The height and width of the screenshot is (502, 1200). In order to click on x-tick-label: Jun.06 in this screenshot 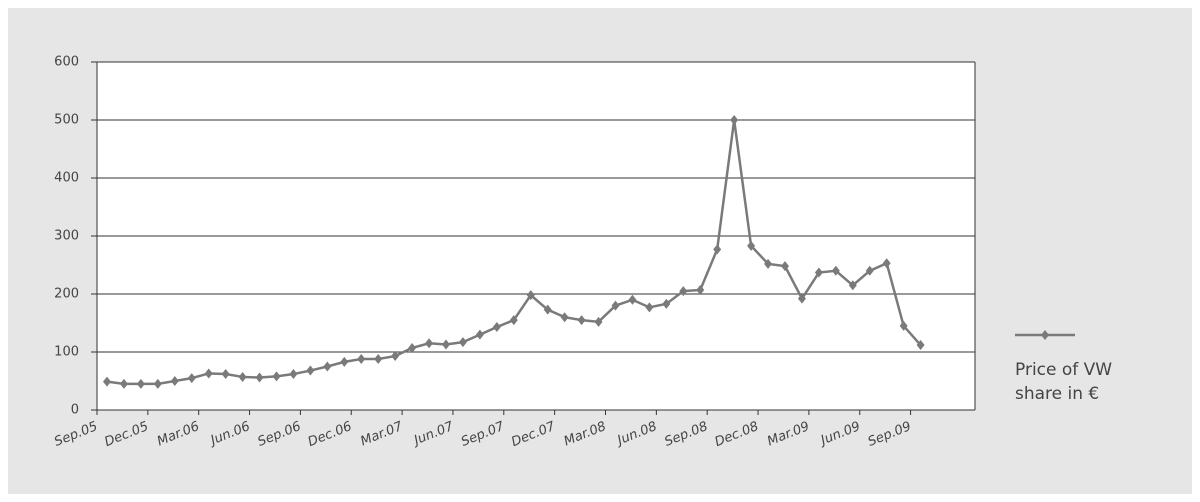, I will do `click(229, 434)`.